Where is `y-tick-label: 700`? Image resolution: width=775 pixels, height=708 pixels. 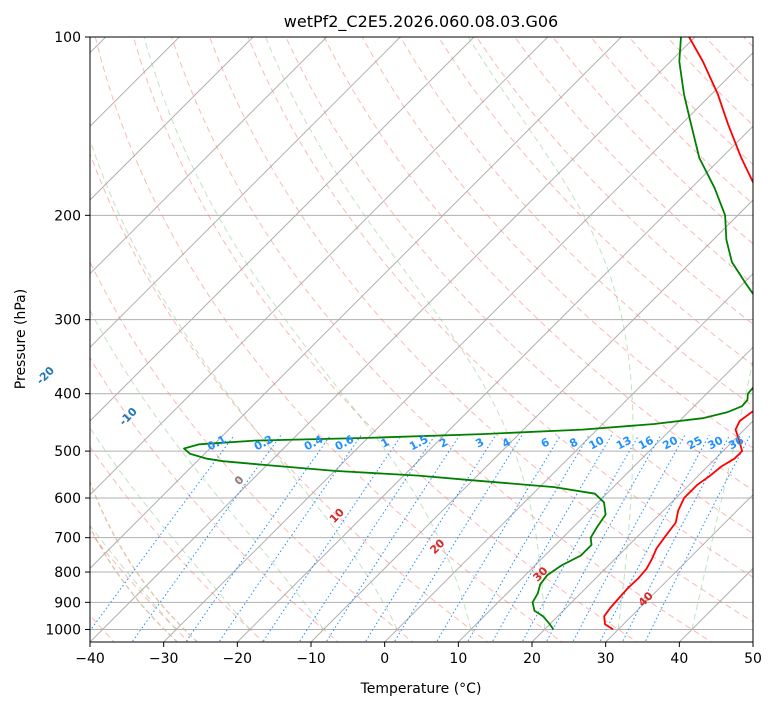 y-tick-label: 700 is located at coordinates (67, 539).